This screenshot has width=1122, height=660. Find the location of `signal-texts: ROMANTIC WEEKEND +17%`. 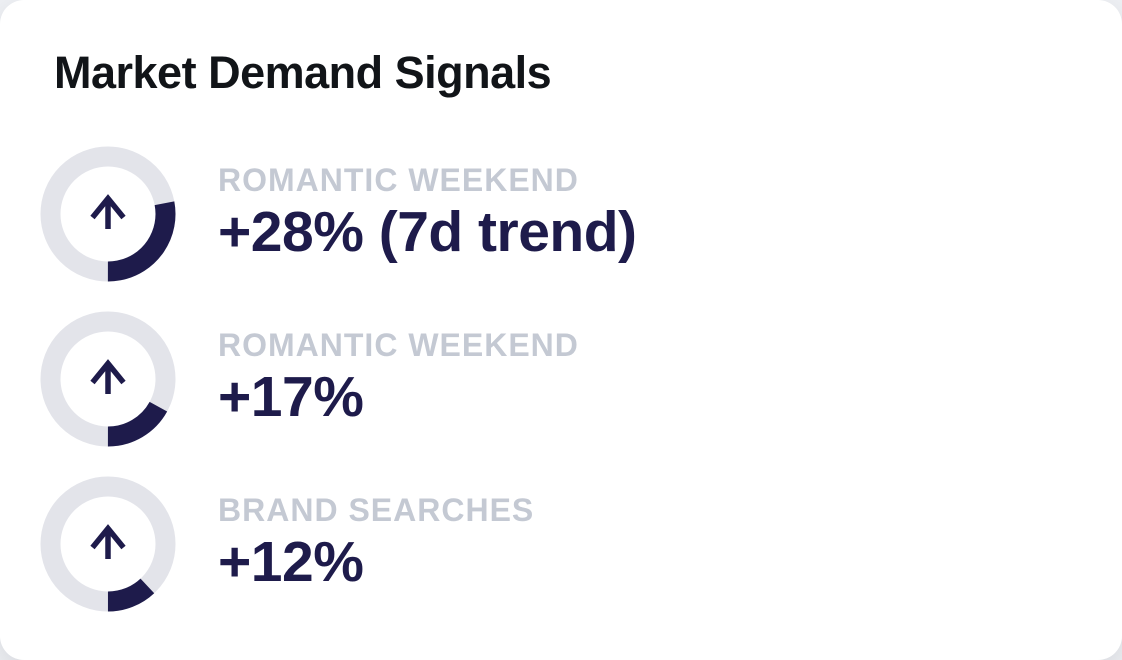

signal-texts: ROMANTIC WEEKEND +17% is located at coordinates (398, 378).